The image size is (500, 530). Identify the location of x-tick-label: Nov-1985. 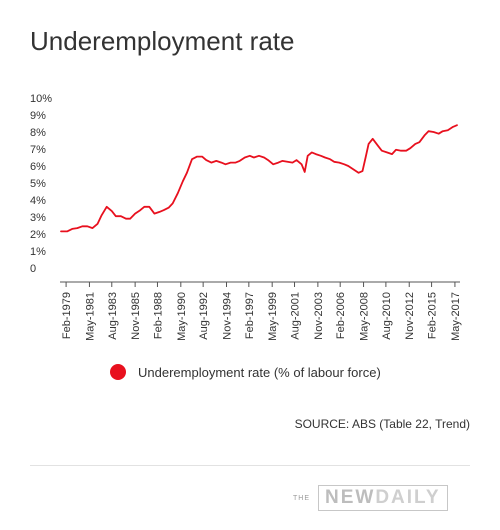
(136, 316).